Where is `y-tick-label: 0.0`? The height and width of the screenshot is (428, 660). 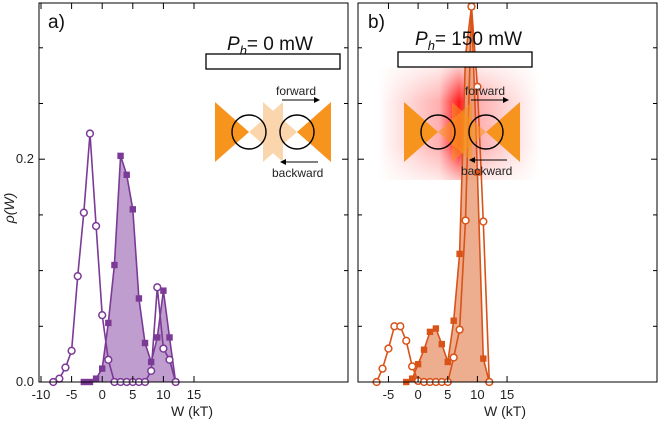
y-tick-label: 0.0 is located at coordinates (25, 381).